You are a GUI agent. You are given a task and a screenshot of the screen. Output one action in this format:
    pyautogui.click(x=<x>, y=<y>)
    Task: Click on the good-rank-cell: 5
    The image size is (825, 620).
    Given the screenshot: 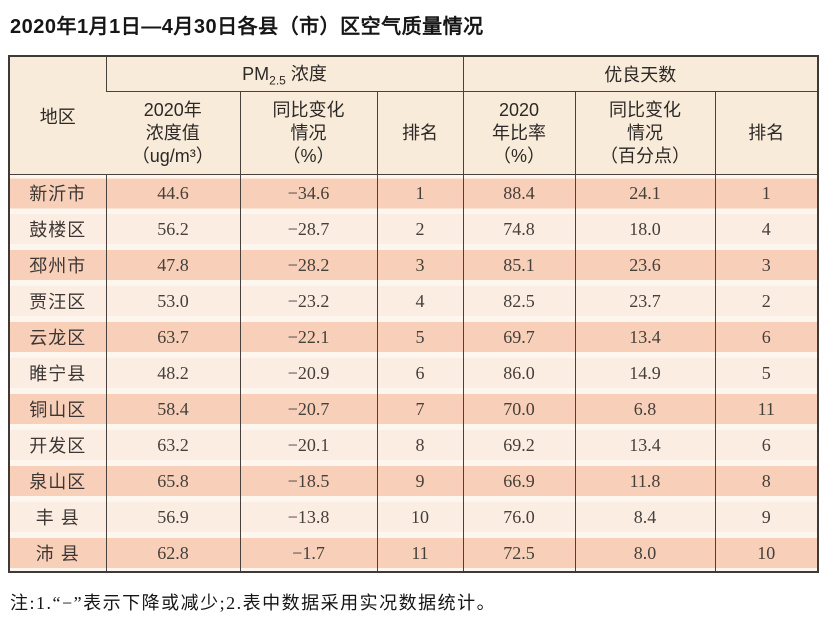 What is the action you would take?
    pyautogui.click(x=766, y=373)
    